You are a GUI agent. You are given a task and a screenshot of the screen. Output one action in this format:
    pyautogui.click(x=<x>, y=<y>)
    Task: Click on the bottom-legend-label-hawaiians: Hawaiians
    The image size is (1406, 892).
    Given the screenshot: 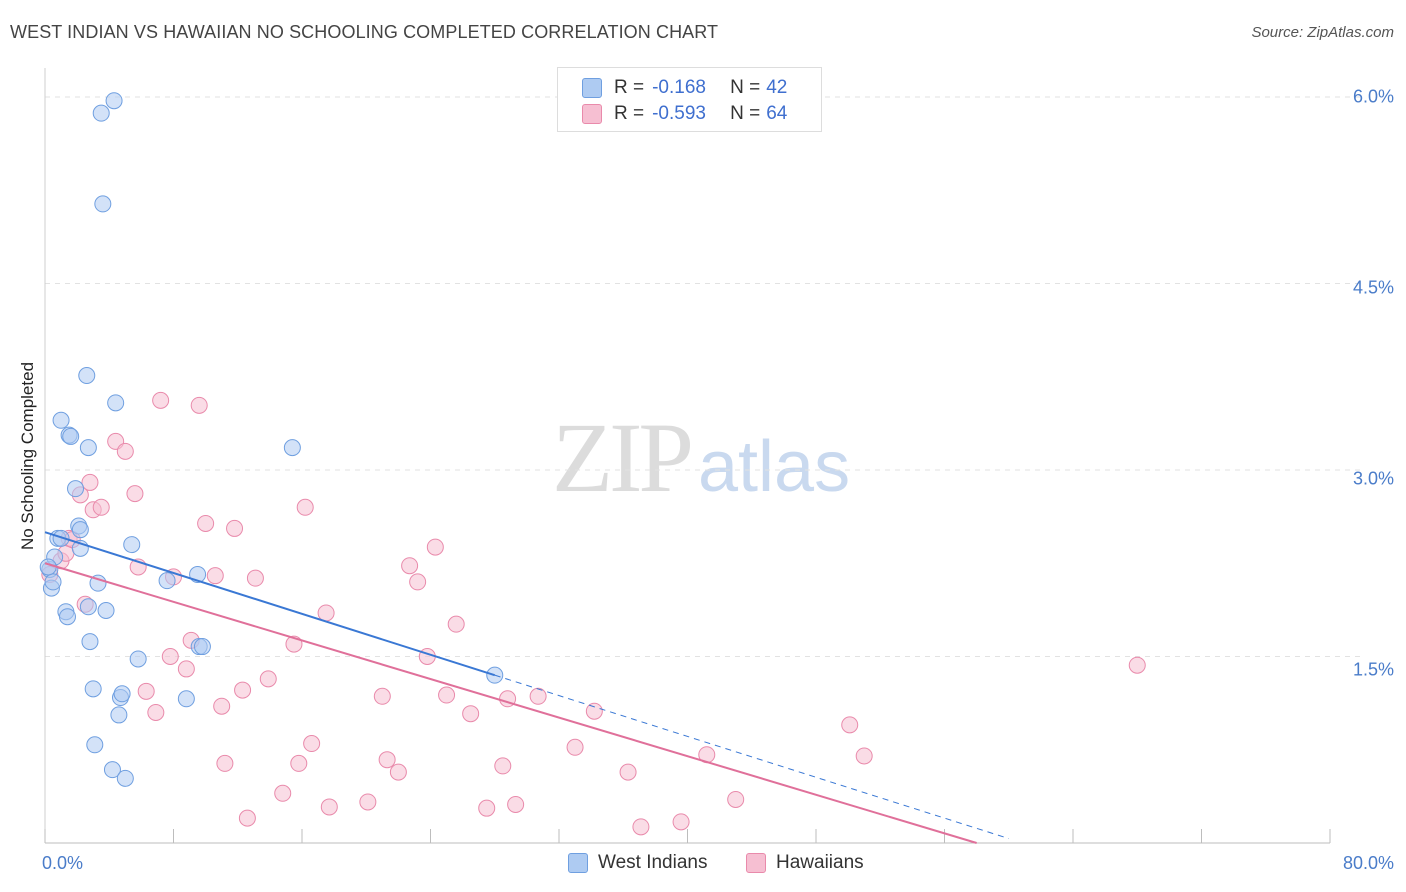 What is the action you would take?
    pyautogui.click(x=820, y=862)
    